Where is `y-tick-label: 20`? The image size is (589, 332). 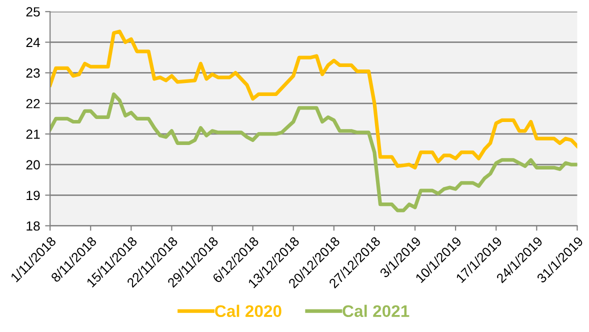
y-tick-label: 20 is located at coordinates (33, 165).